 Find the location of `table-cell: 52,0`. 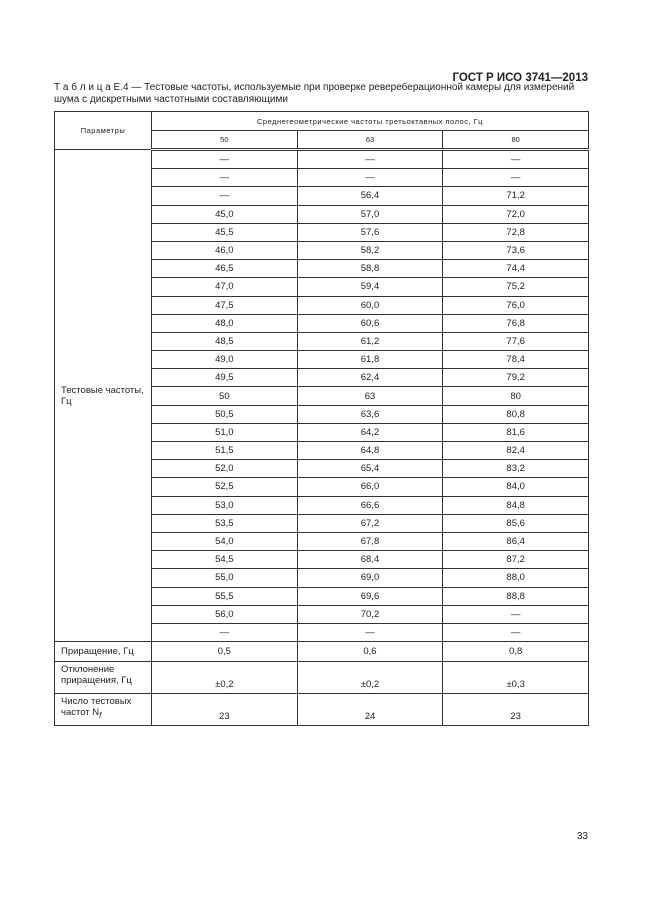

table-cell: 52,0 is located at coordinates (224, 469).